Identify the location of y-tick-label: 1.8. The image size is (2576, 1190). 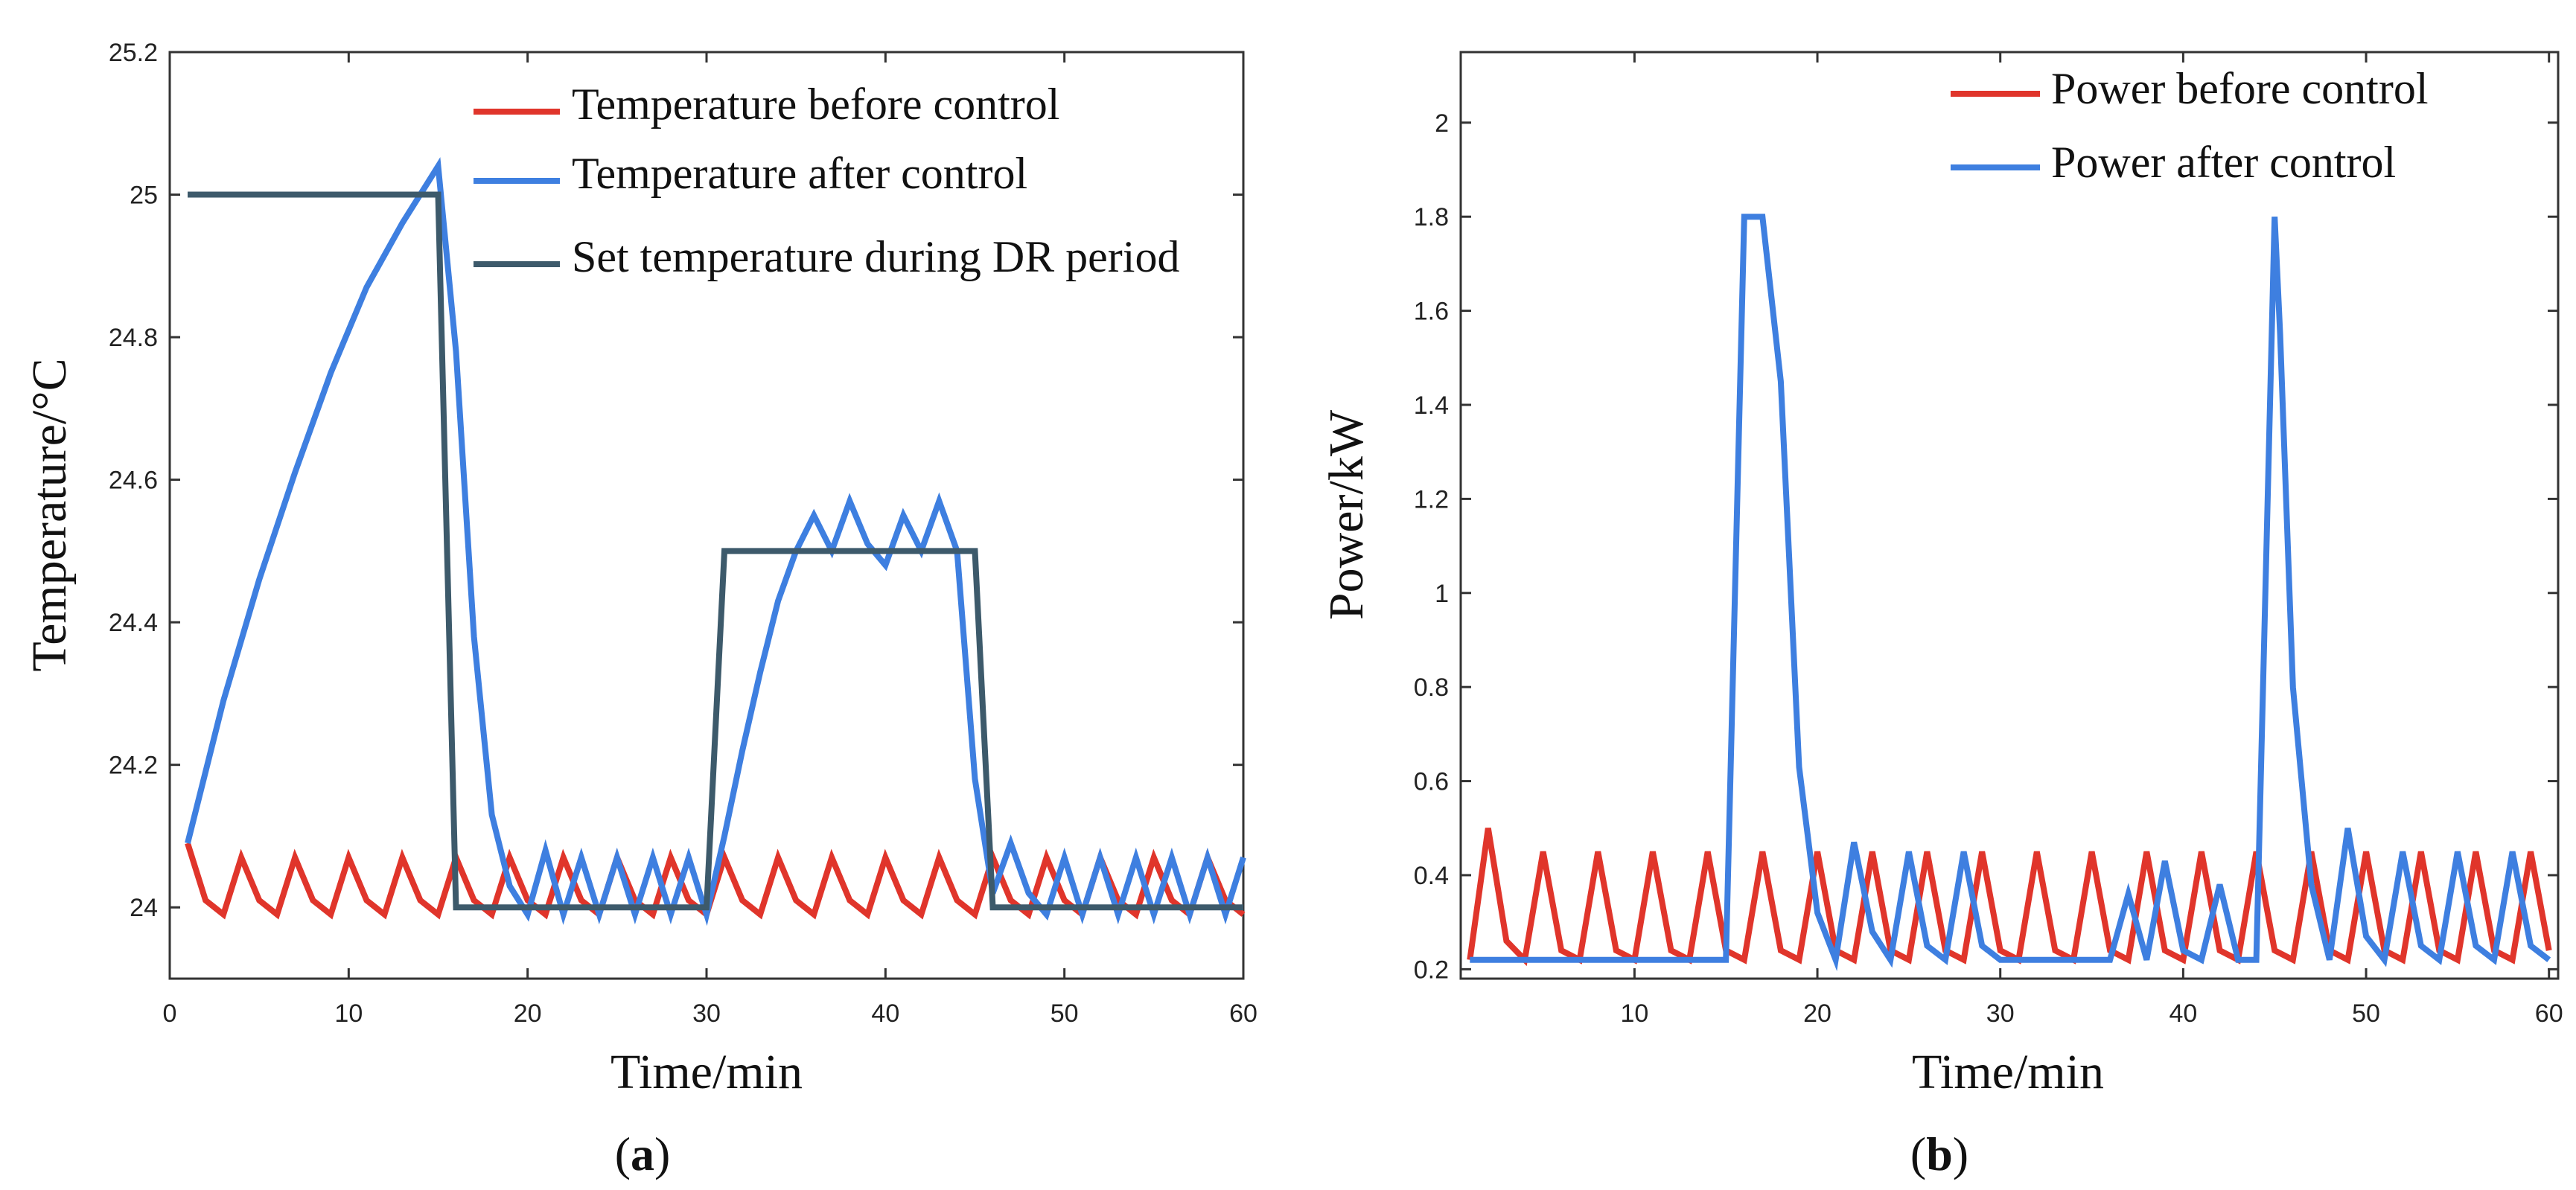
(1431, 217).